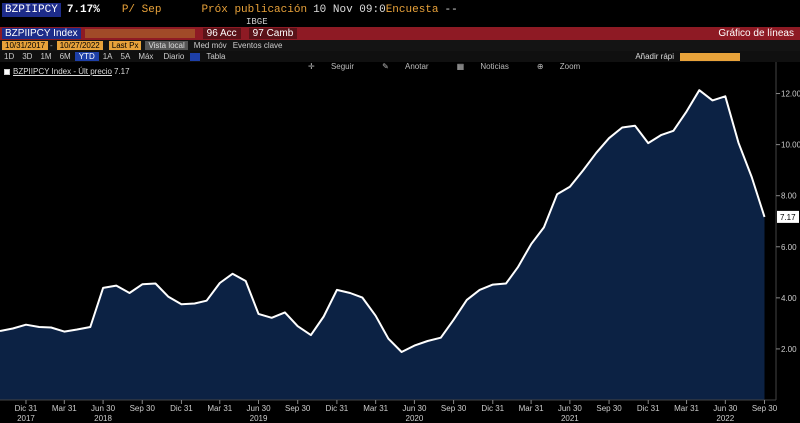  I want to click on svg-text: 7.17, so click(788, 217).